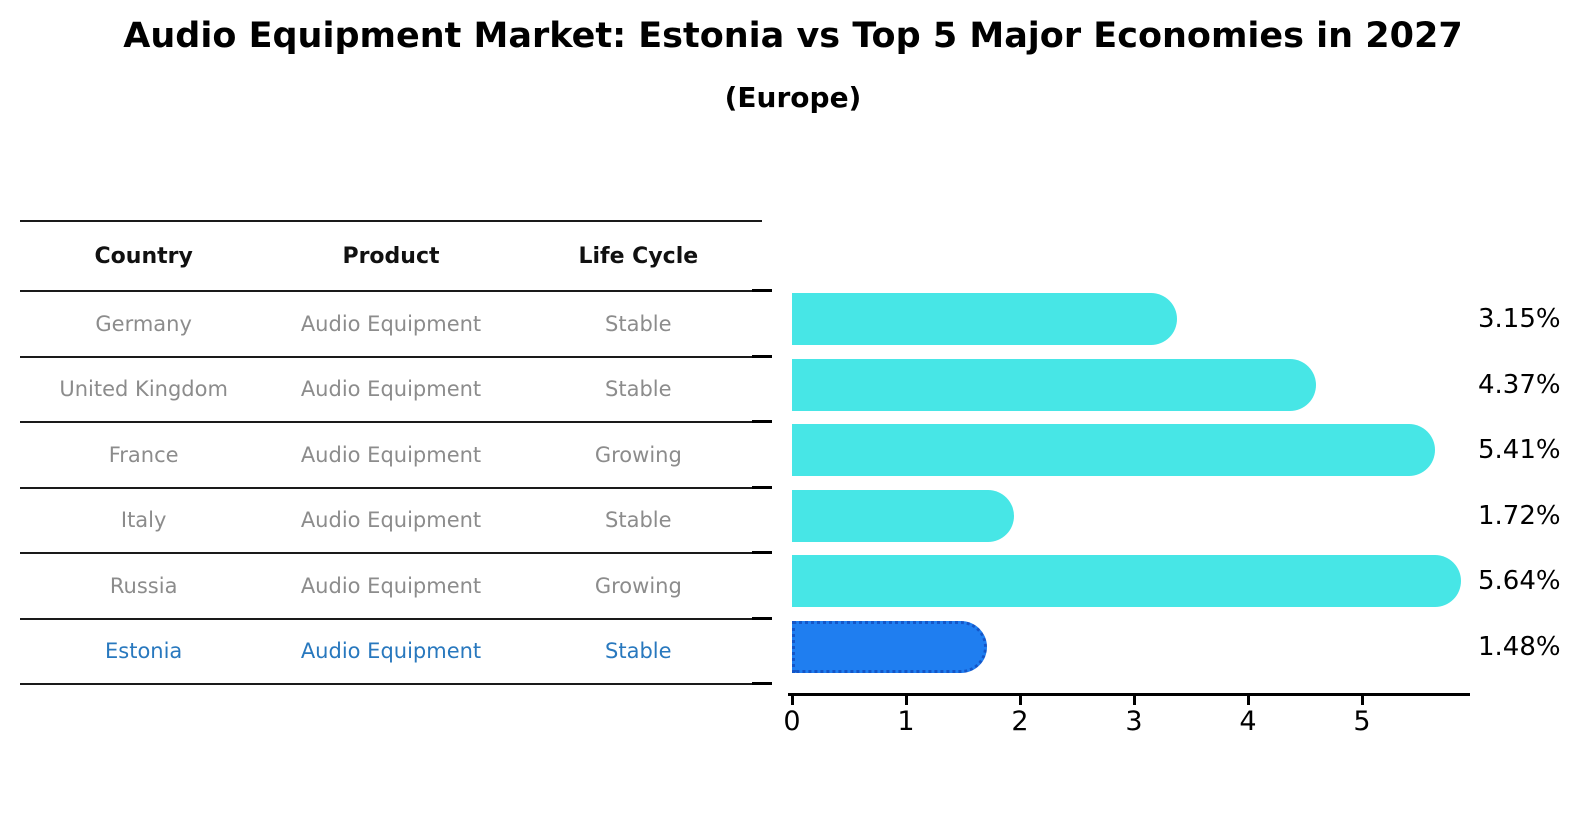 Image resolution: width=1586 pixels, height=823 pixels. What do you see at coordinates (144, 651) in the screenshot?
I see `country-cell: Estonia` at bounding box center [144, 651].